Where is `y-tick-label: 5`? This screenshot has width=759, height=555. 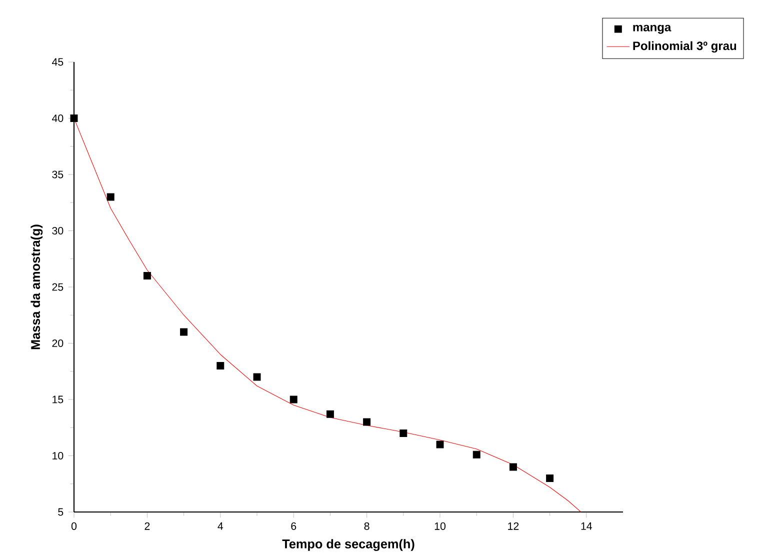
y-tick-label: 5 is located at coordinates (61, 512).